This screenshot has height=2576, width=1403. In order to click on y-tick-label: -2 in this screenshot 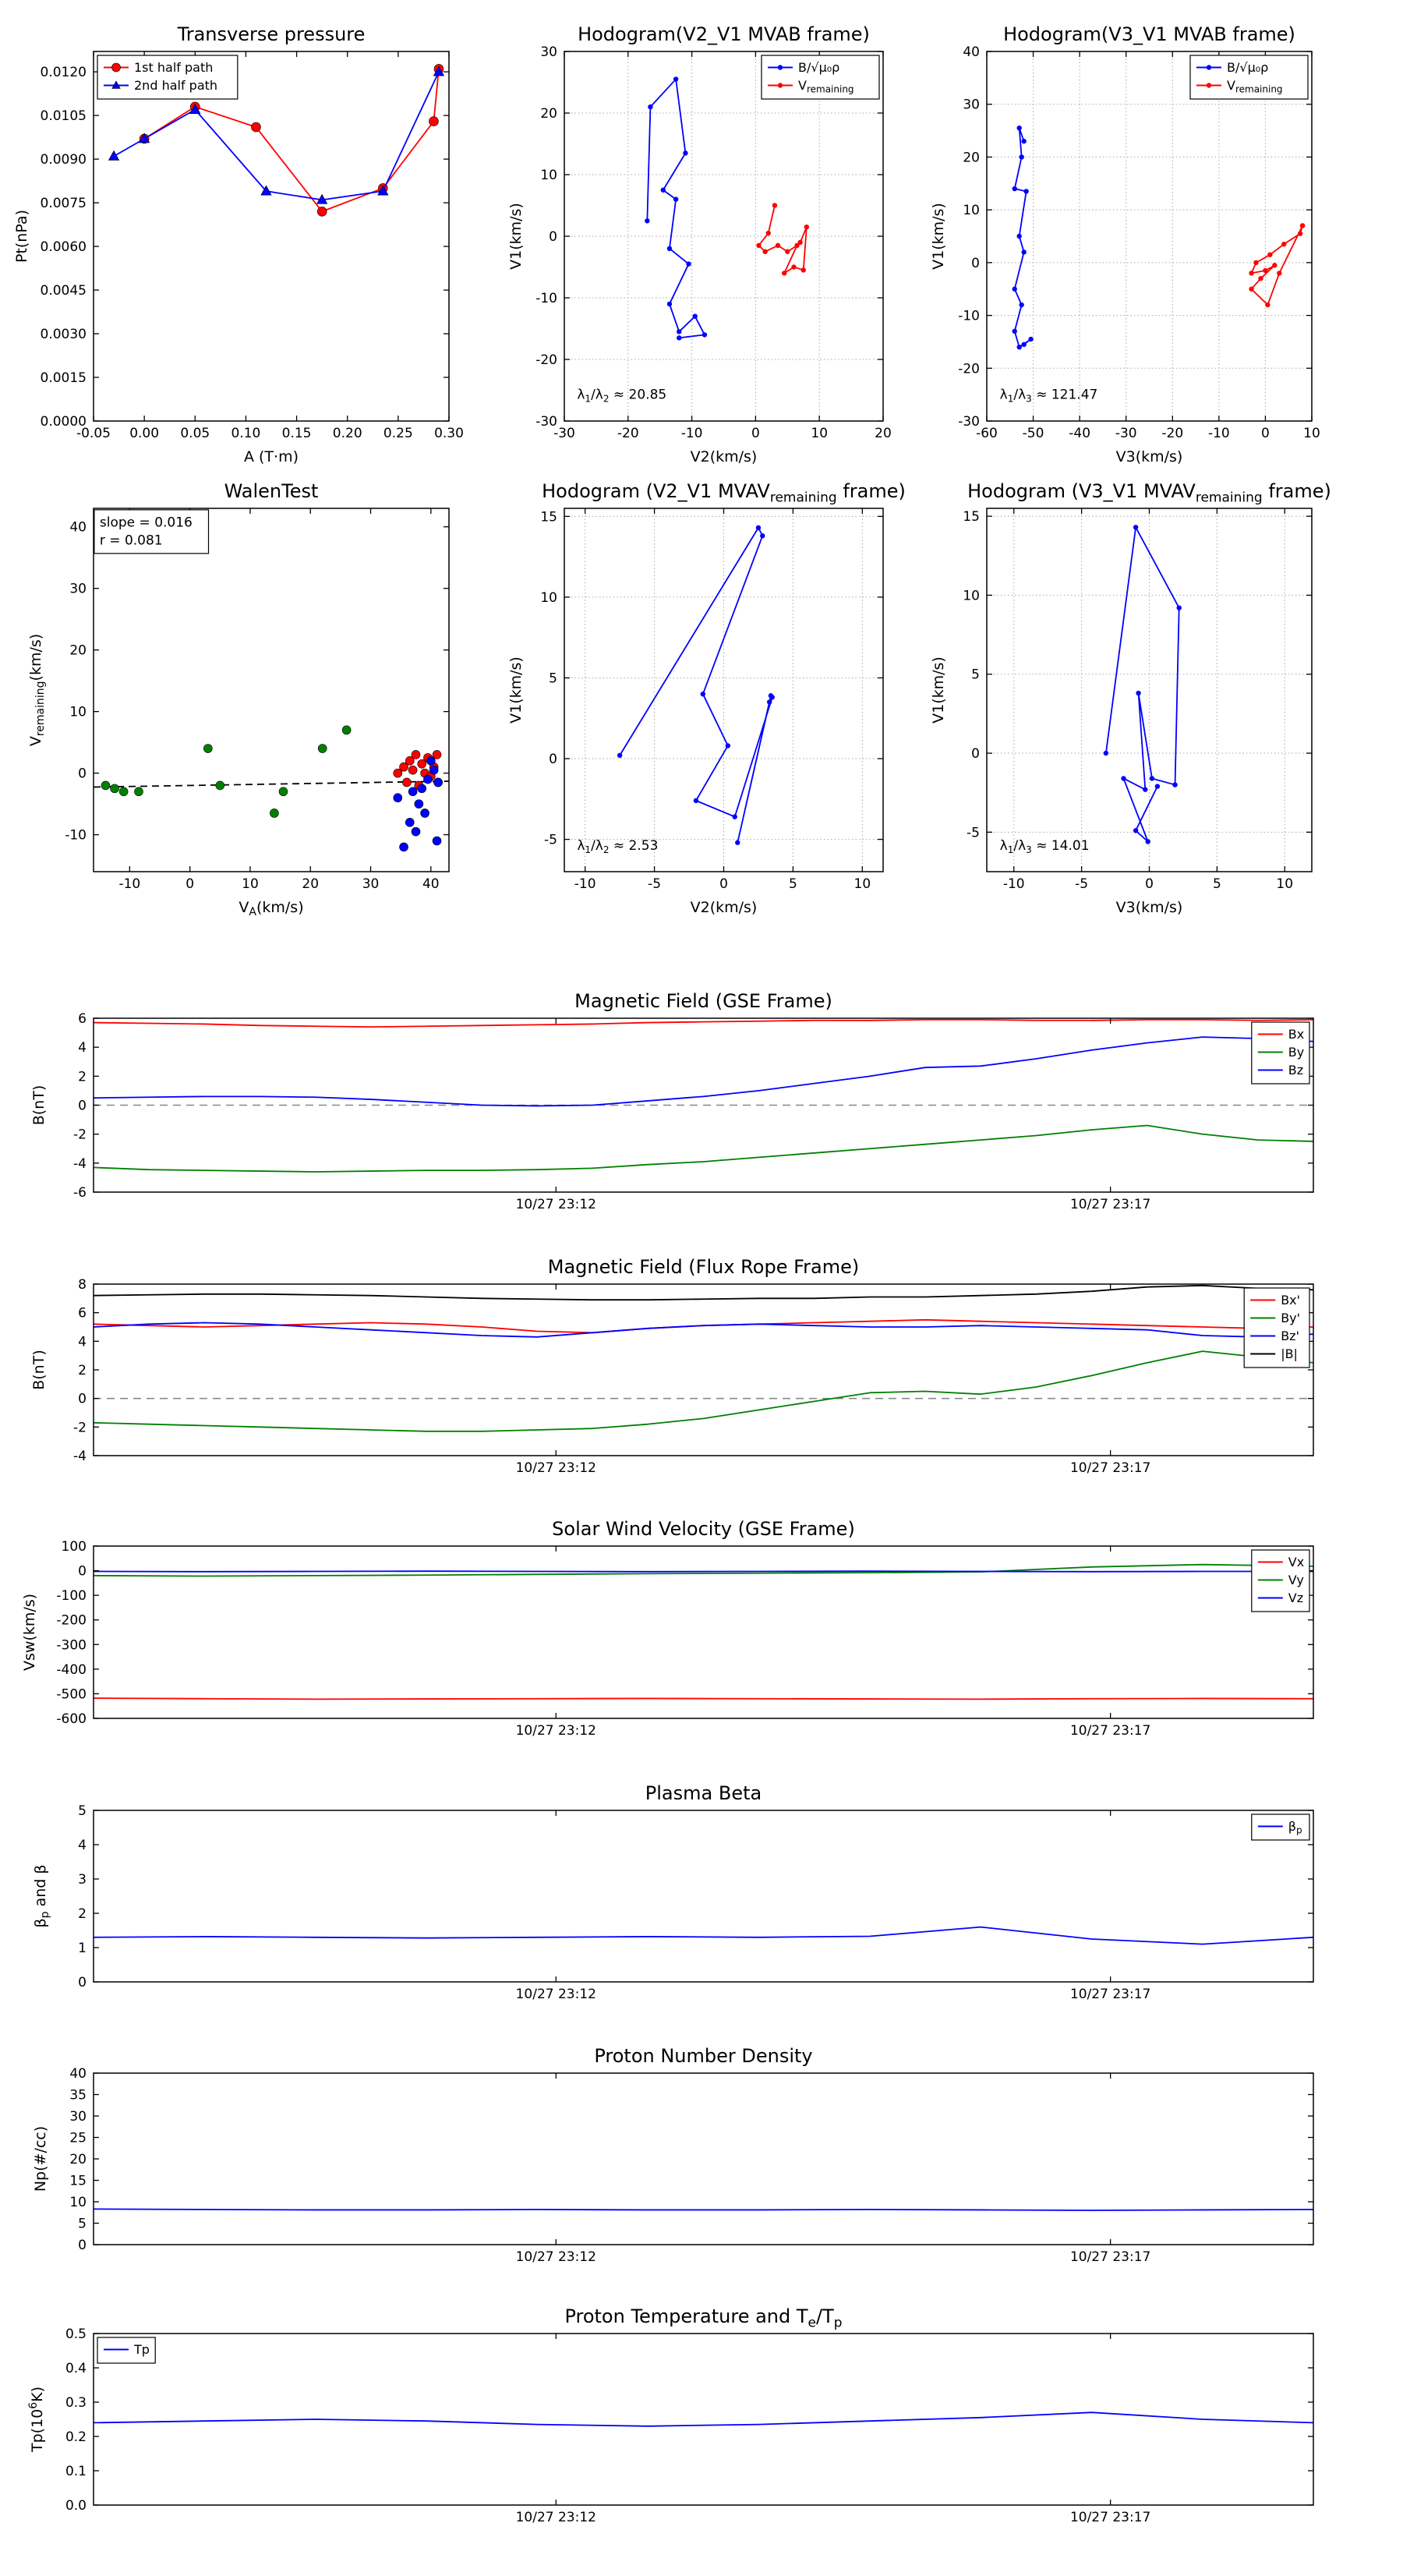, I will do `click(80, 1427)`.